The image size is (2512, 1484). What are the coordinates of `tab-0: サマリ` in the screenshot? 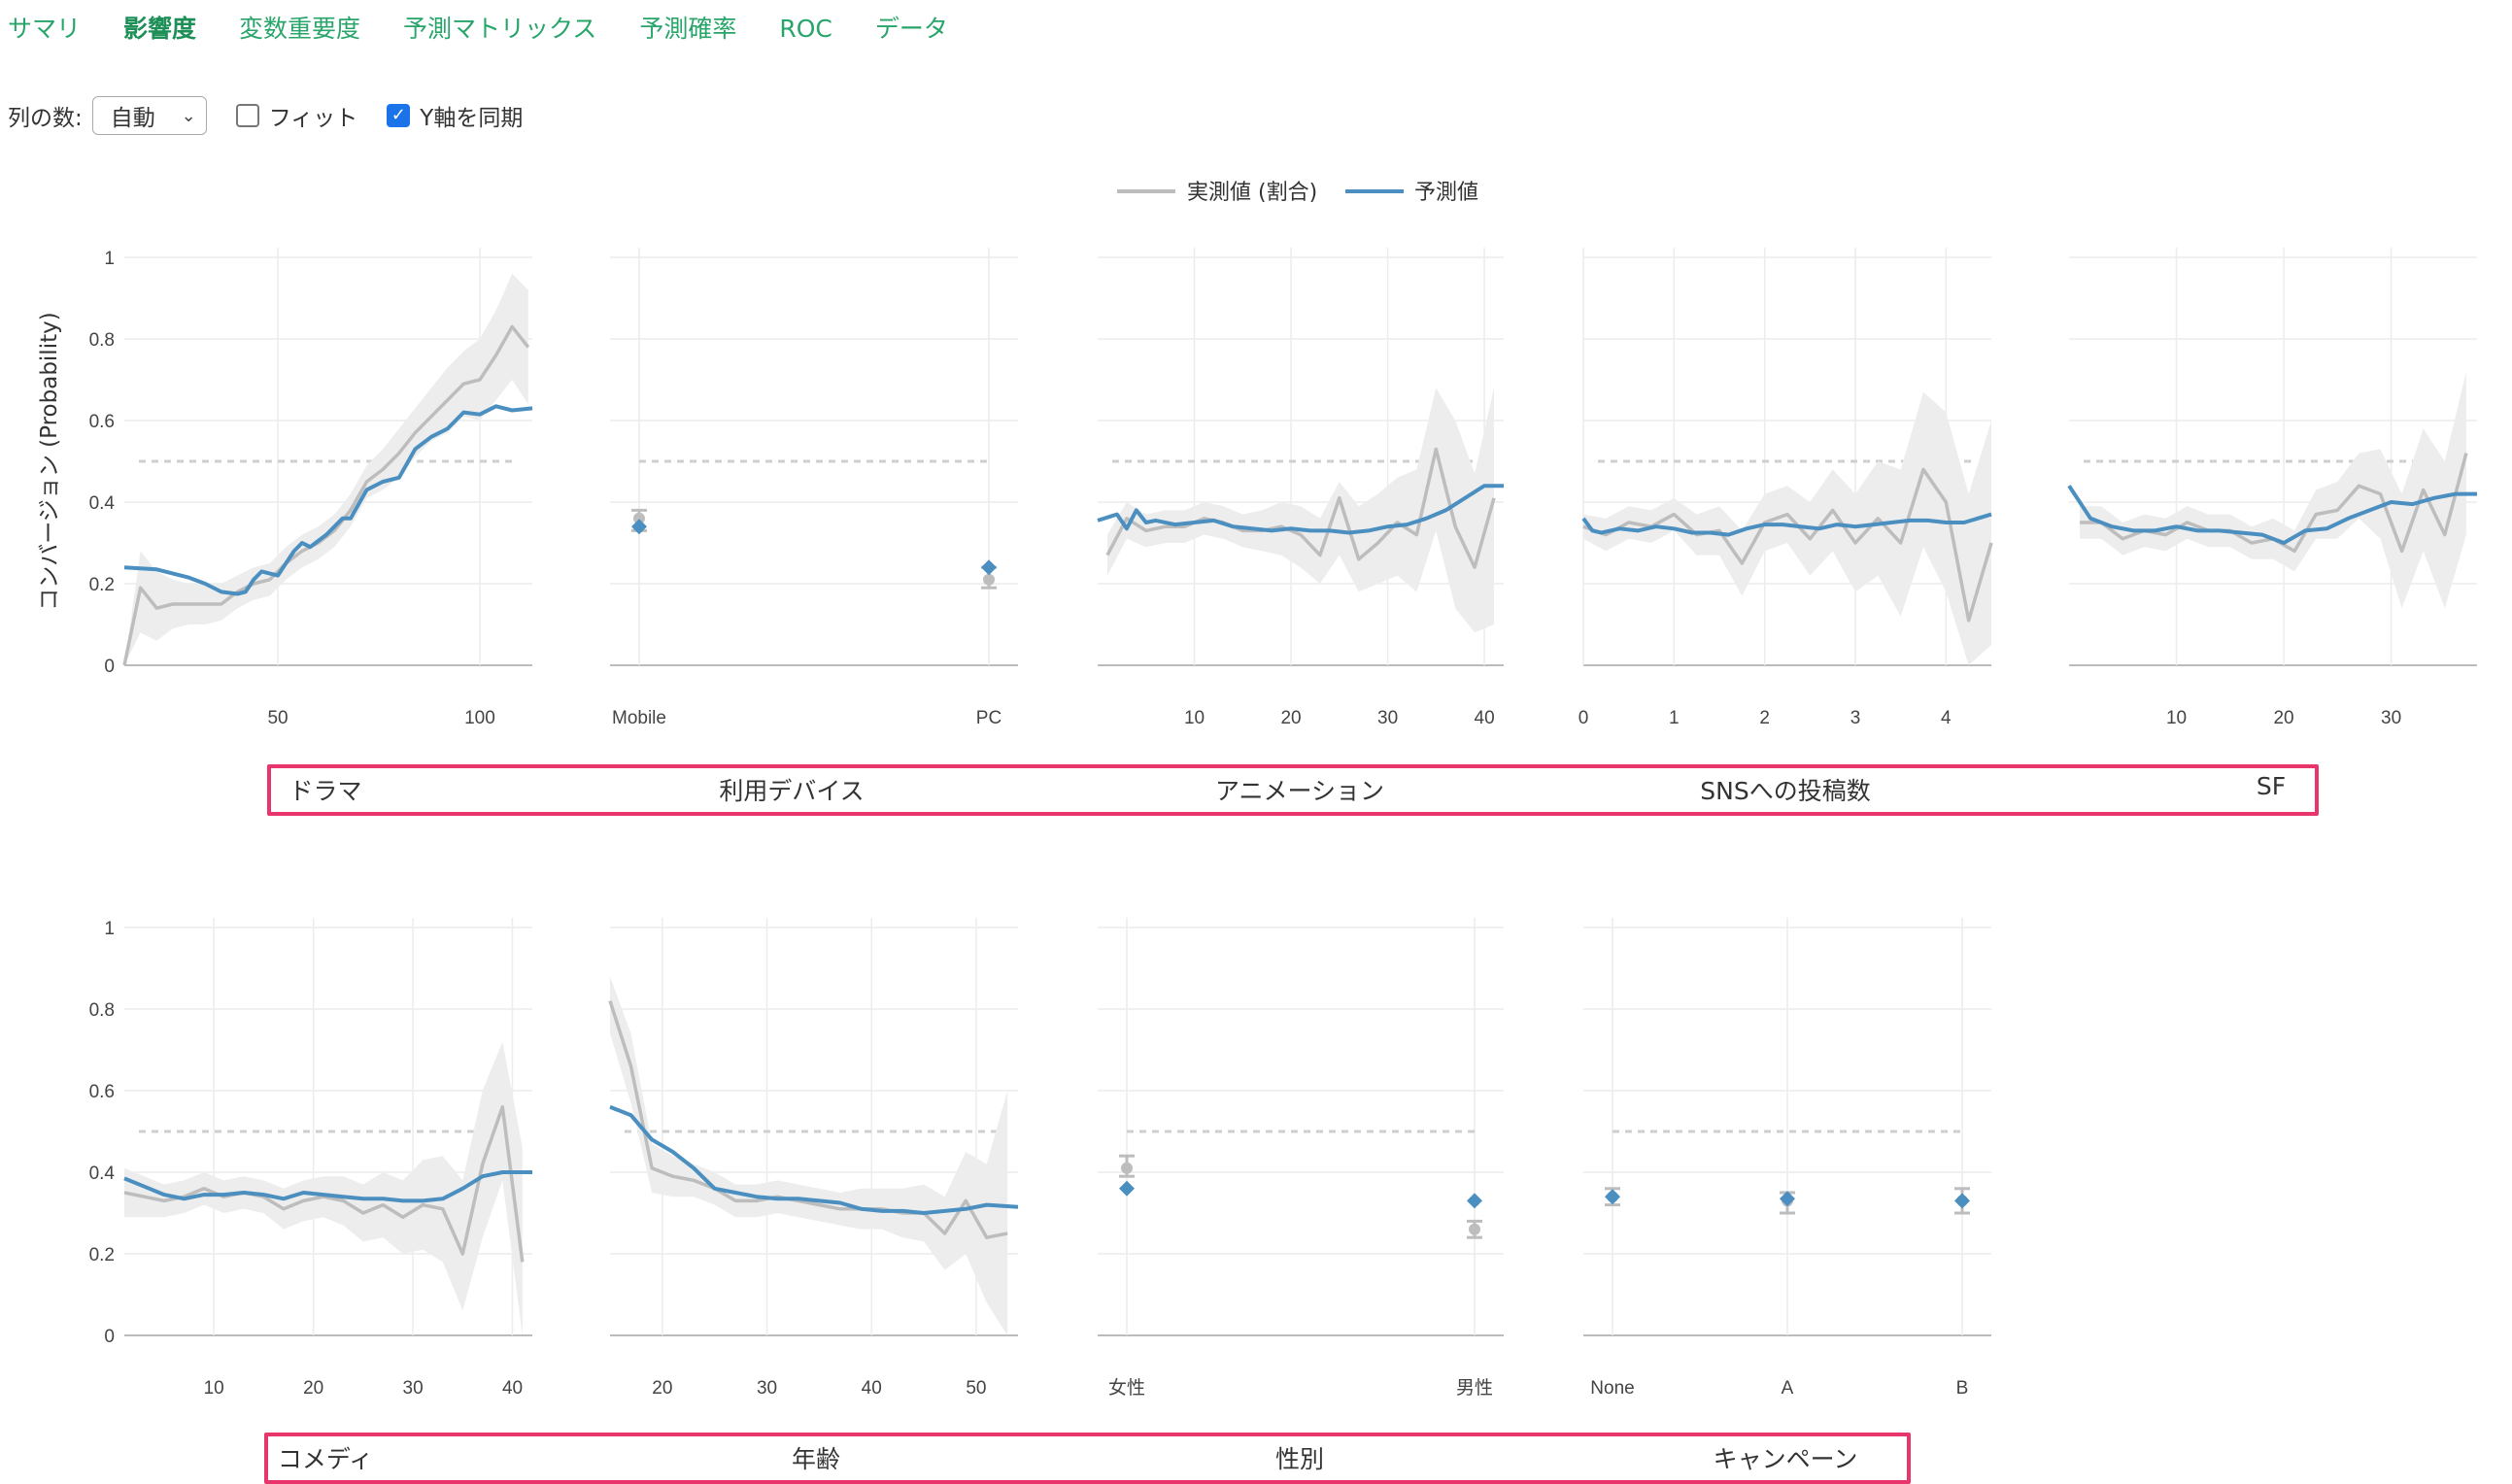 It's located at (45, 29).